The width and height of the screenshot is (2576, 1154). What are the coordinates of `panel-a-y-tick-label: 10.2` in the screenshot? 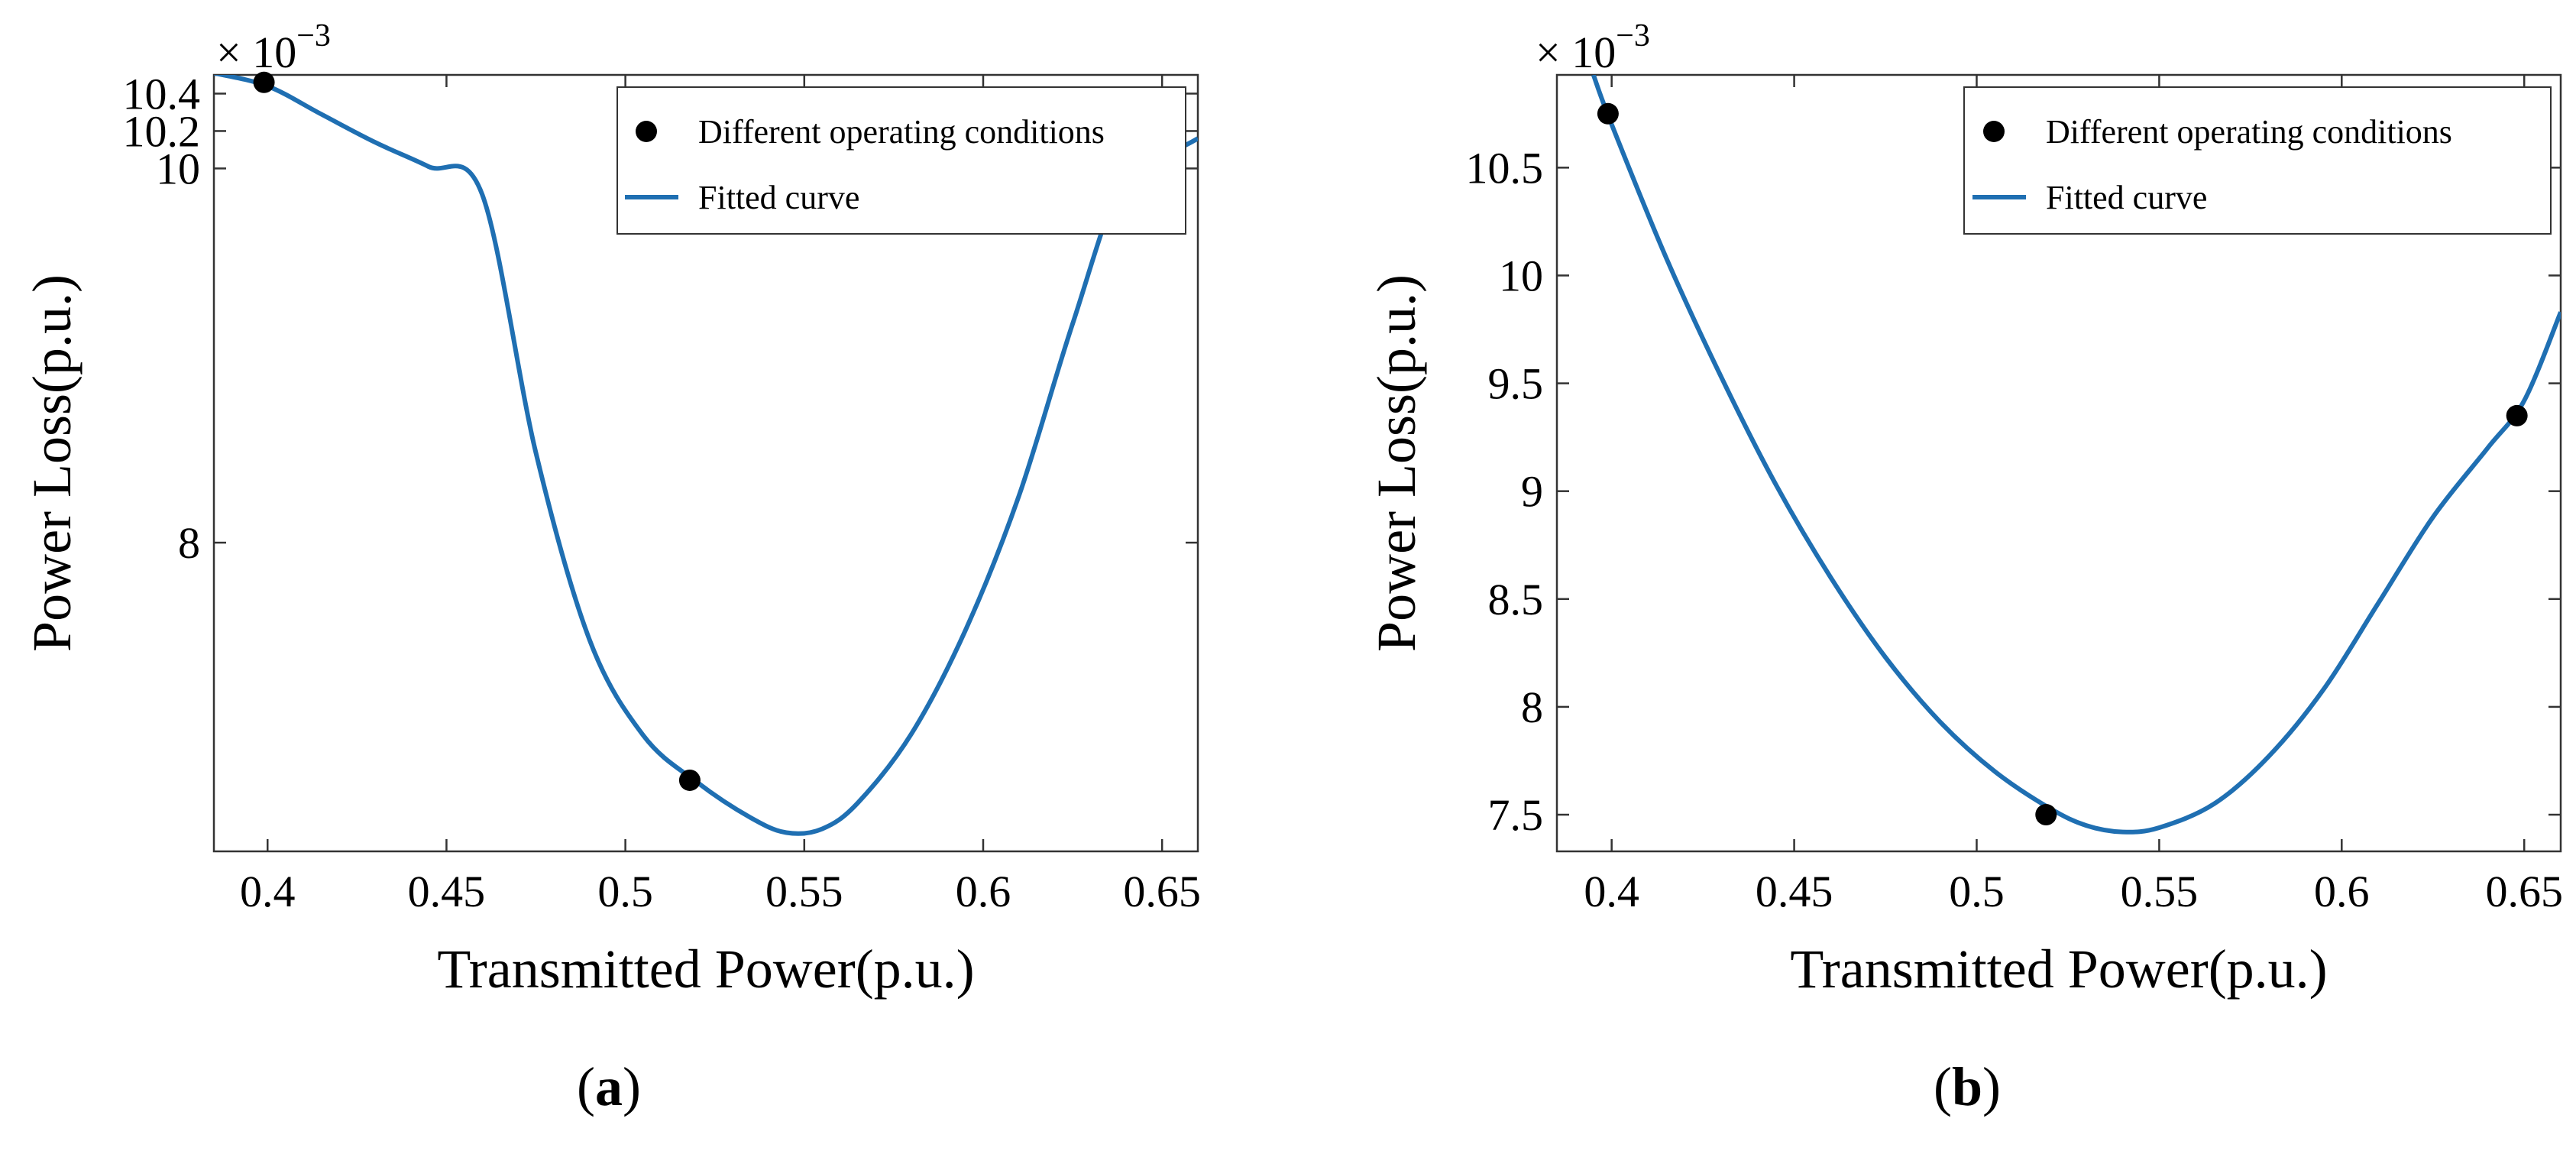 It's located at (162, 131).